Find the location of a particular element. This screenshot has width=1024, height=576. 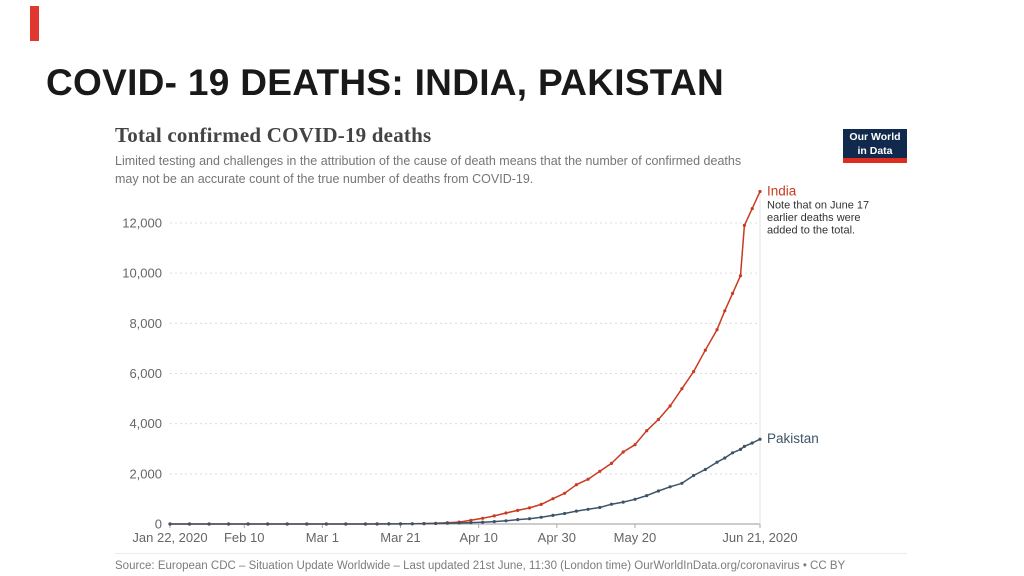

svg-text: 10,000 is located at coordinates (142, 273).